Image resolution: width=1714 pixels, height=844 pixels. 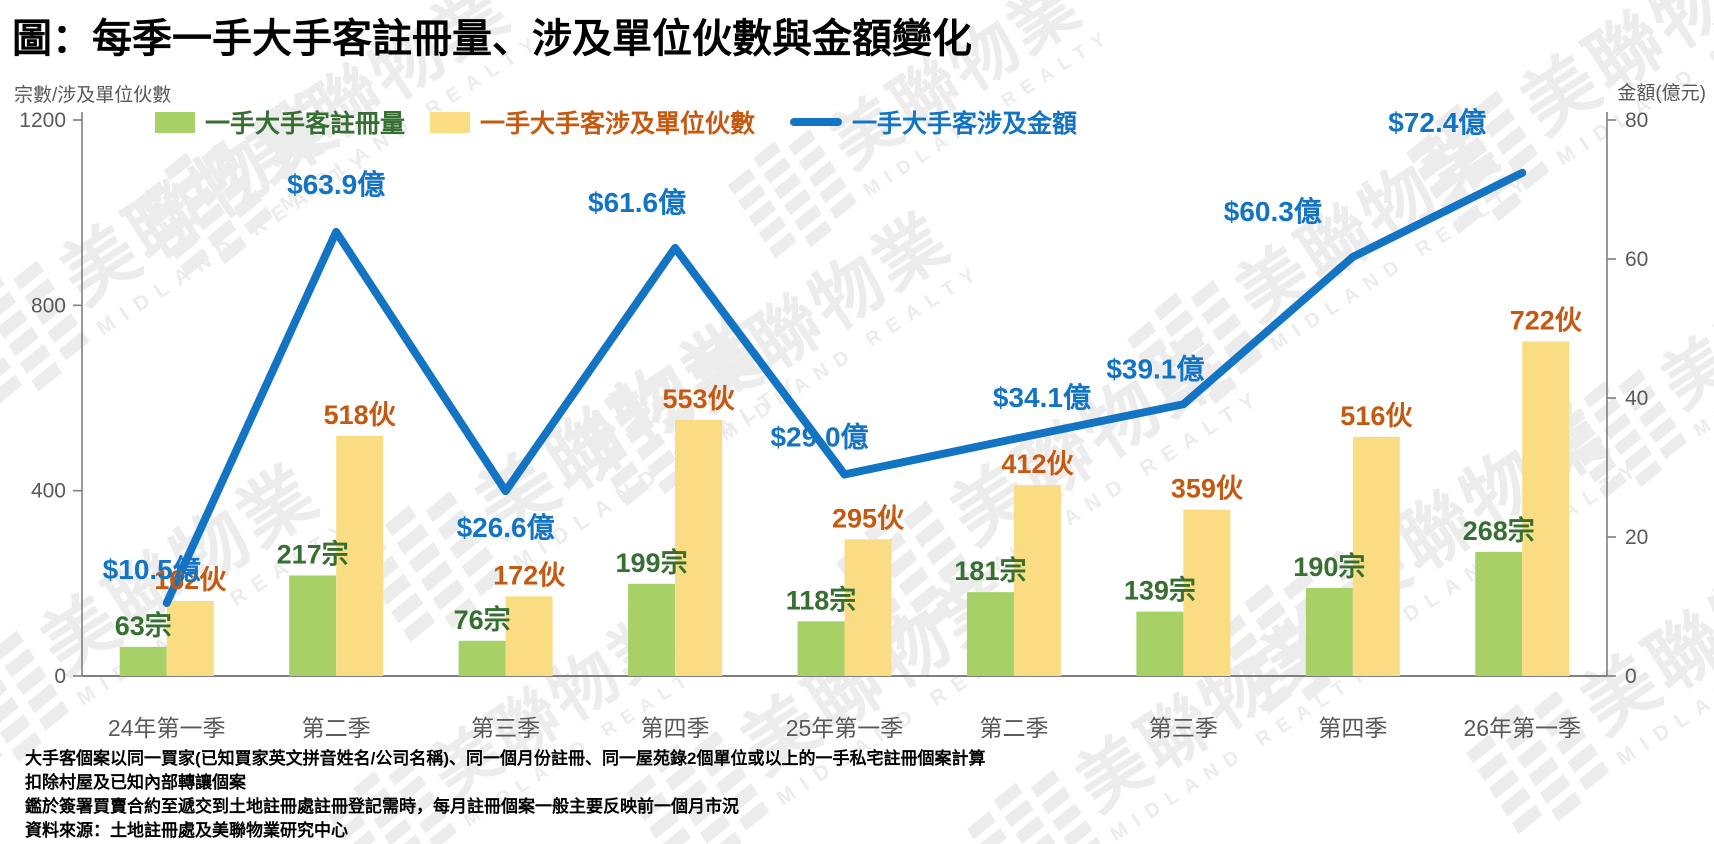 I want to click on units-value-label: 722伙, so click(x=1546, y=320).